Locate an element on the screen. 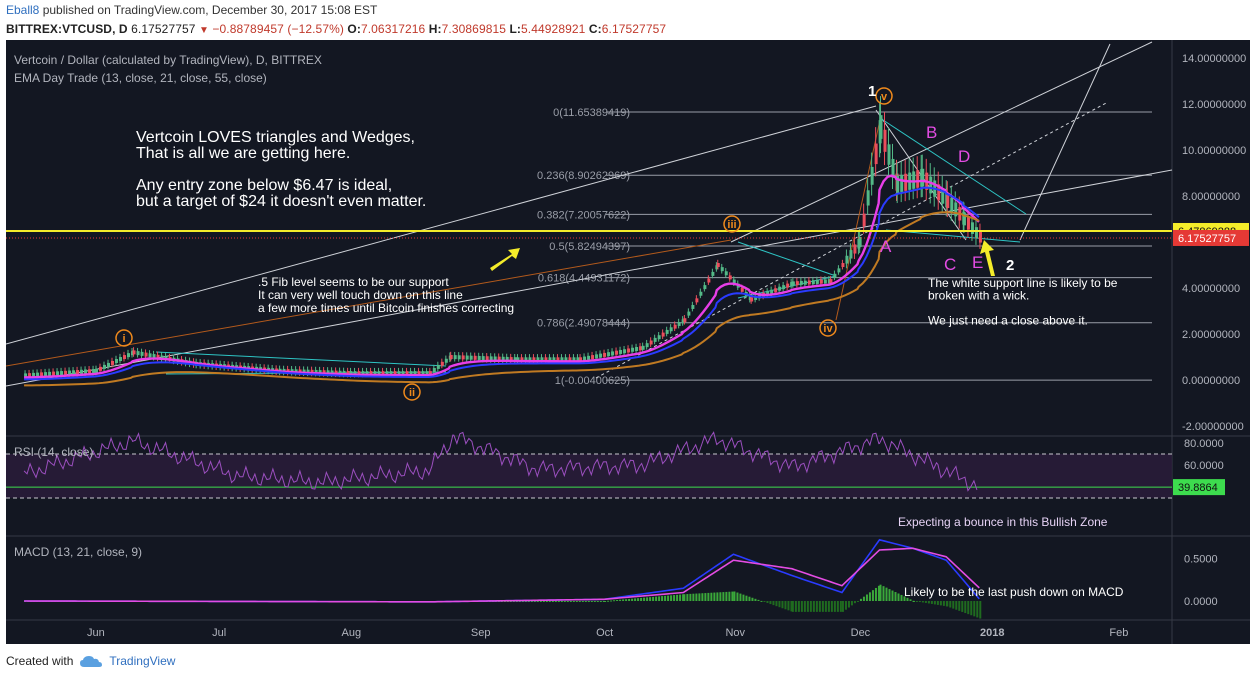 The image size is (1256, 679). nov-triangle-upper is located at coordinates (787, 259).